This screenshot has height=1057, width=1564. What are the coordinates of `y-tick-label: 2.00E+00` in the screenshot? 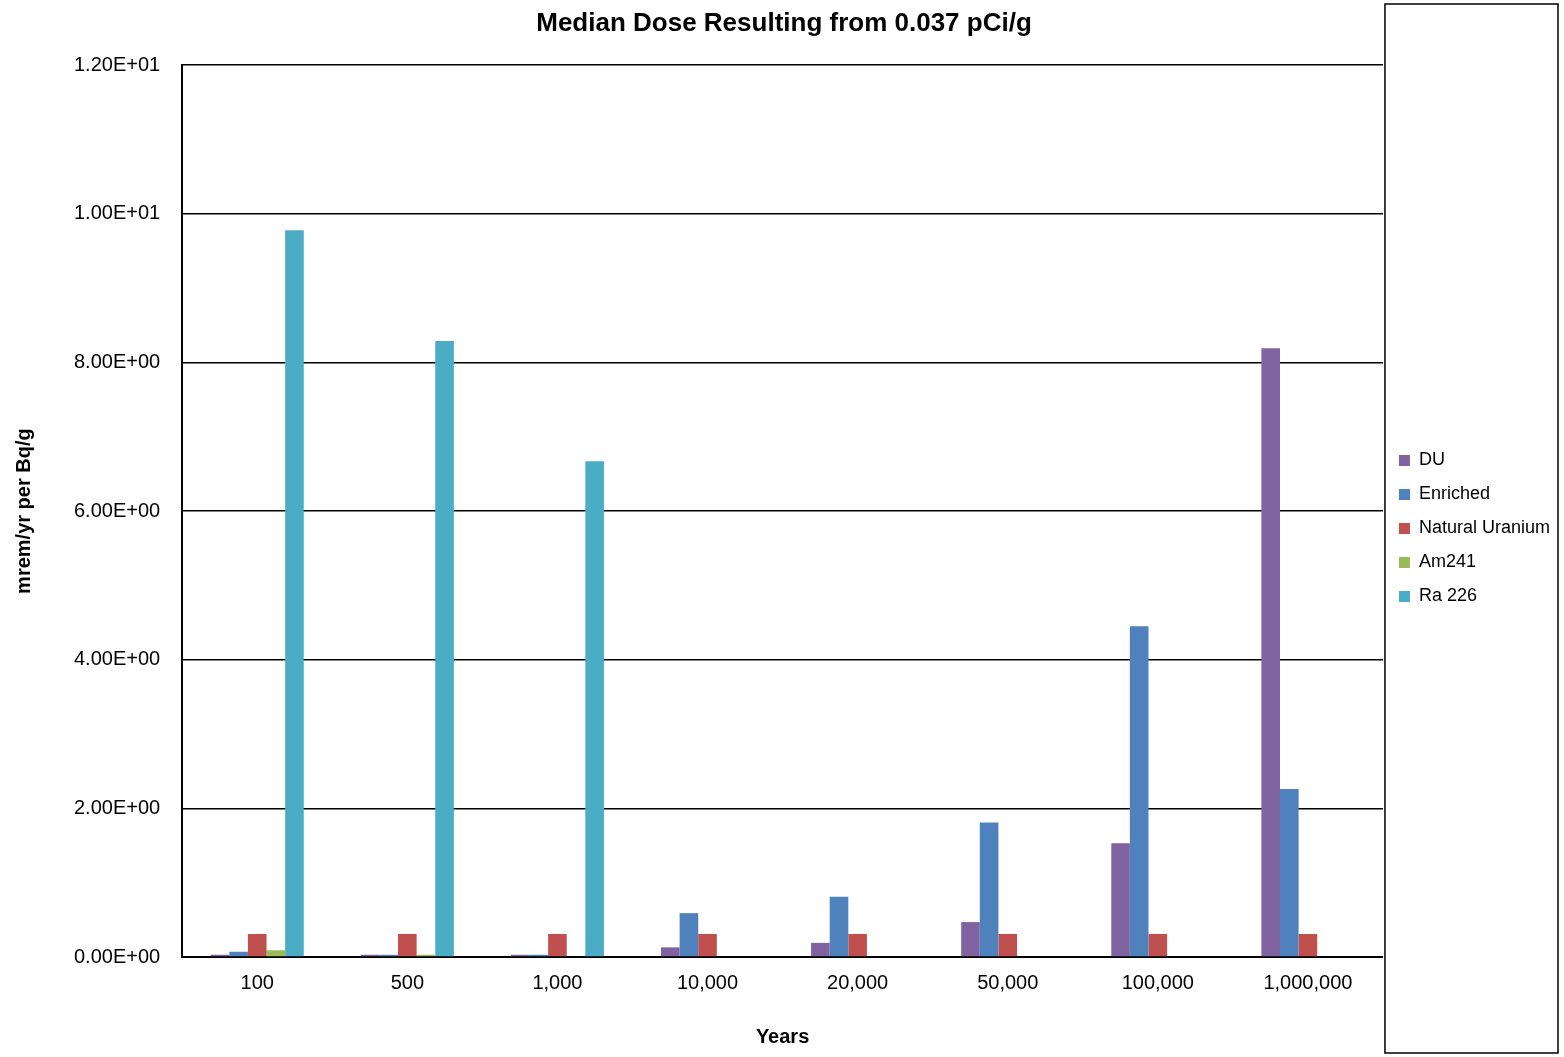 It's located at (117, 806).